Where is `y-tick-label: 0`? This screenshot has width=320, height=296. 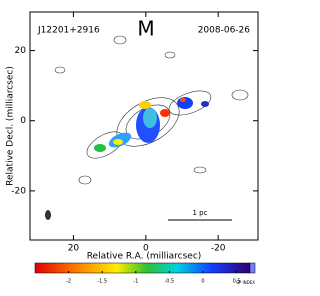 y-tick-label: 0 is located at coordinates (23, 121).